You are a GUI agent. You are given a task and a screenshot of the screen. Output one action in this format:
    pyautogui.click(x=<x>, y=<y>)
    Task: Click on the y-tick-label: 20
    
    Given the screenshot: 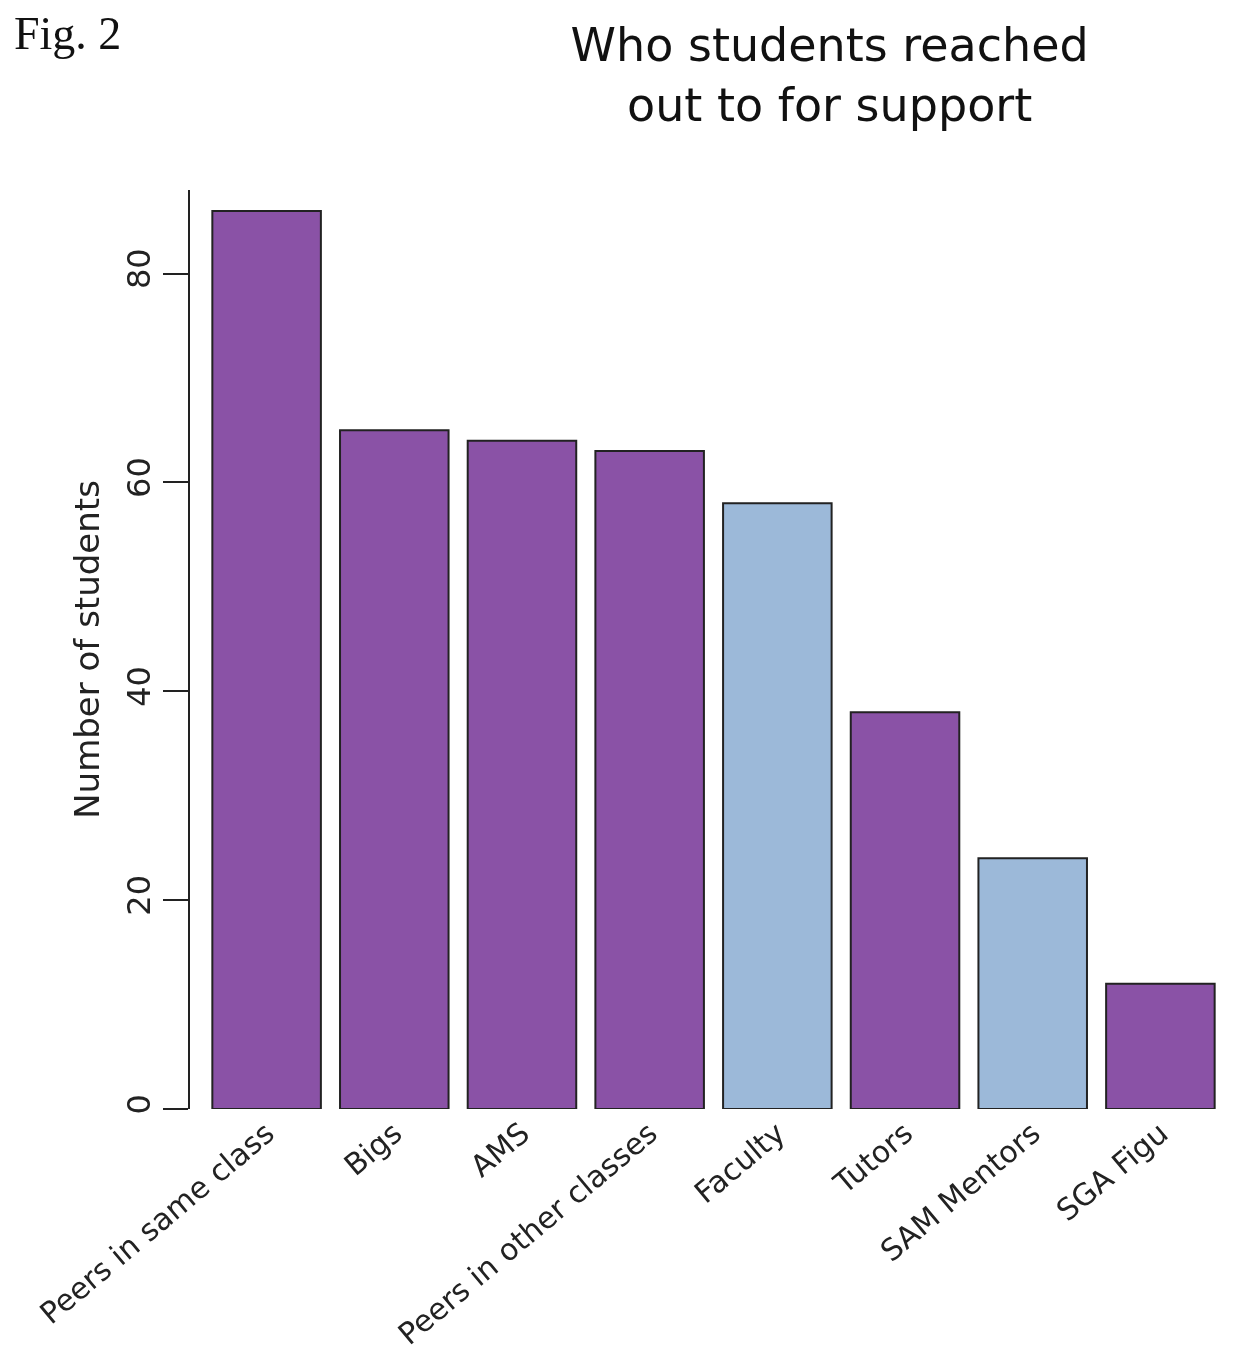 What is the action you would take?
    pyautogui.click(x=139, y=895)
    